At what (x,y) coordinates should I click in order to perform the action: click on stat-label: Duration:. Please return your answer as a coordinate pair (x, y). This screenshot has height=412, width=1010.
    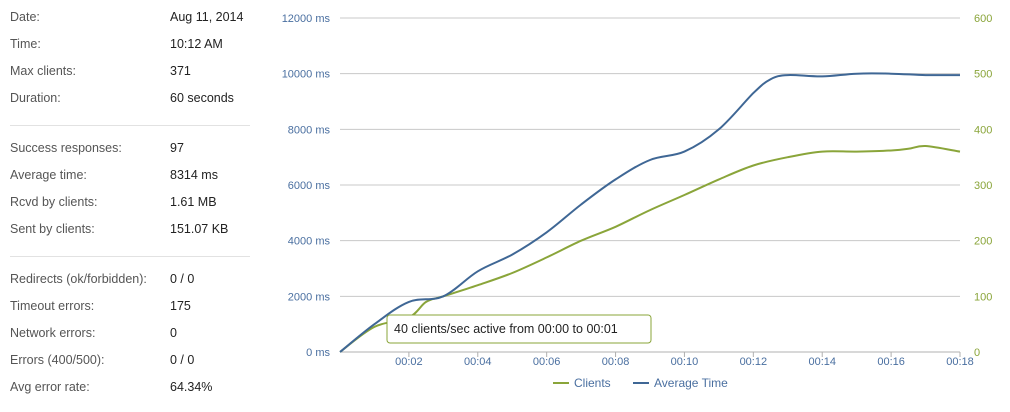
    Looking at the image, I should click on (35, 98).